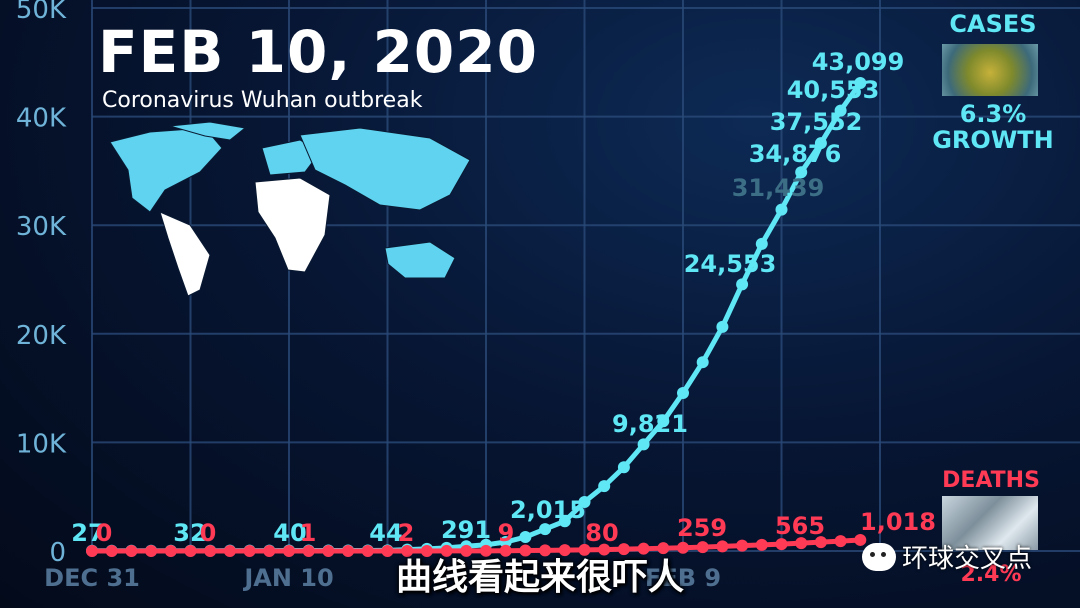  I want to click on cases-data-label: 31,439, so click(778, 188).